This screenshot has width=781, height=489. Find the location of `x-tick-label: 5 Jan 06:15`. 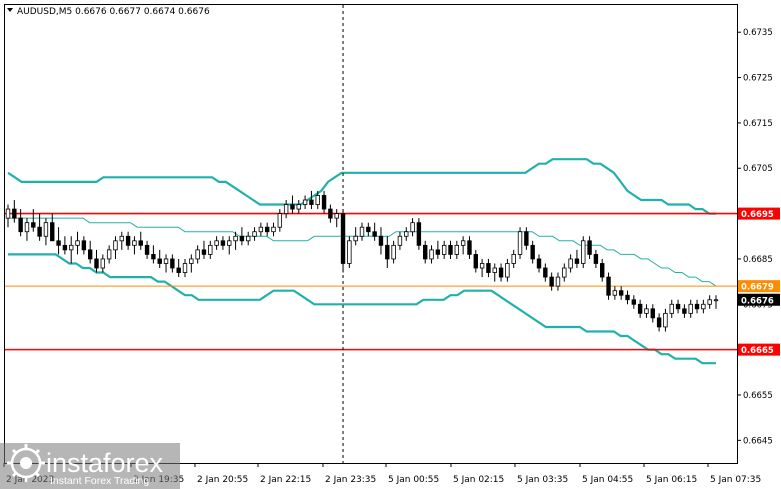

x-tick-label: 5 Jan 06:15 is located at coordinates (671, 480).